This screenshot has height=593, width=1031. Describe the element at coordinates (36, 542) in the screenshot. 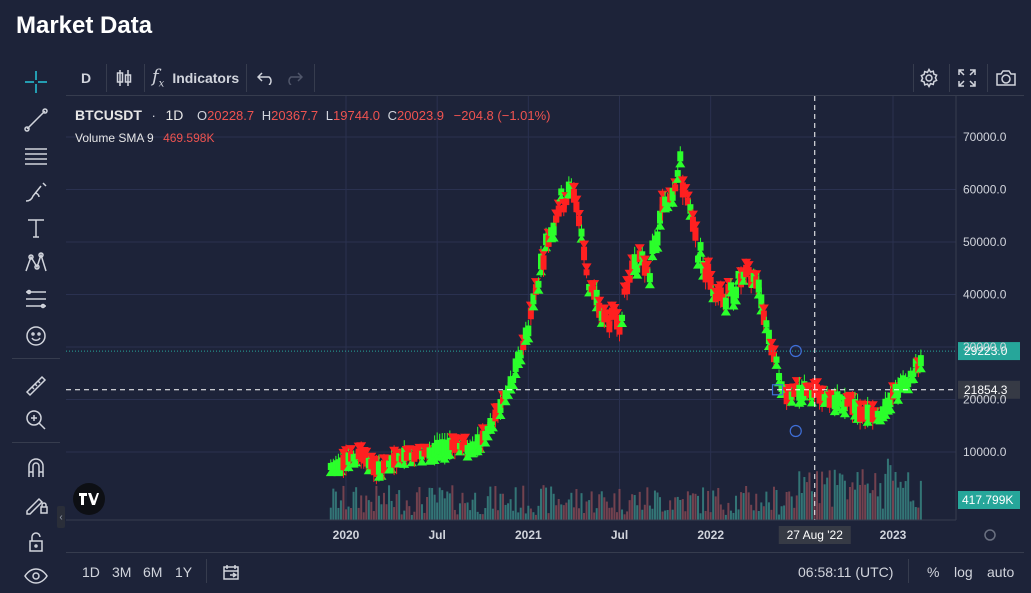

I see `unlock-icon` at that location.